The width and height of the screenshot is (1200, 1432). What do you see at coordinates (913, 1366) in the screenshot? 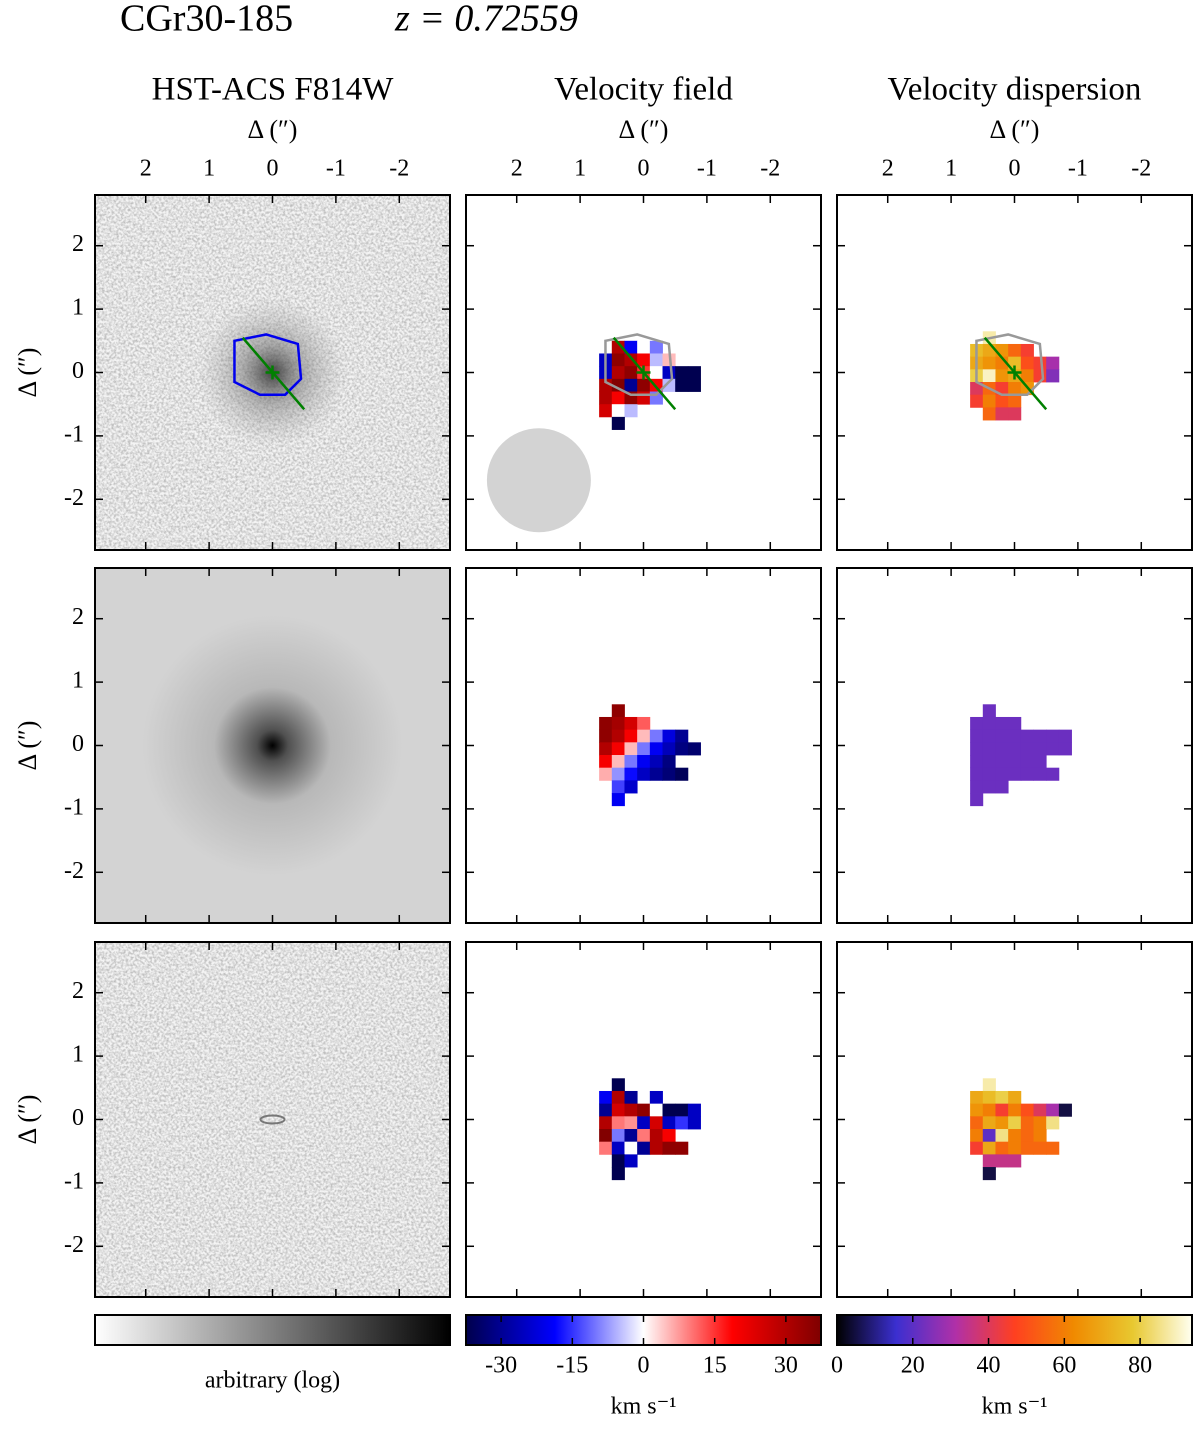
I see `colorbar-tick-label: 20` at bounding box center [913, 1366].